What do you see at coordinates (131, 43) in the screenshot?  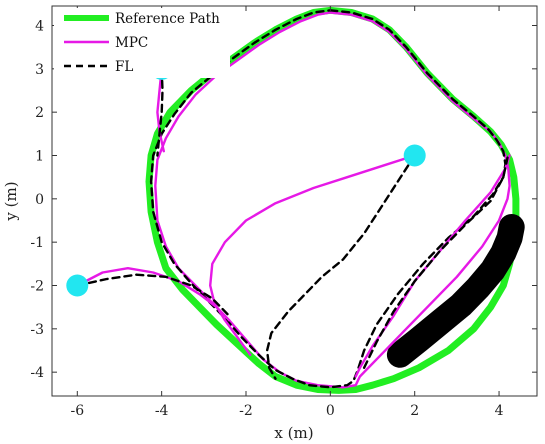 I see `legend-label-mpc: MPC` at bounding box center [131, 43].